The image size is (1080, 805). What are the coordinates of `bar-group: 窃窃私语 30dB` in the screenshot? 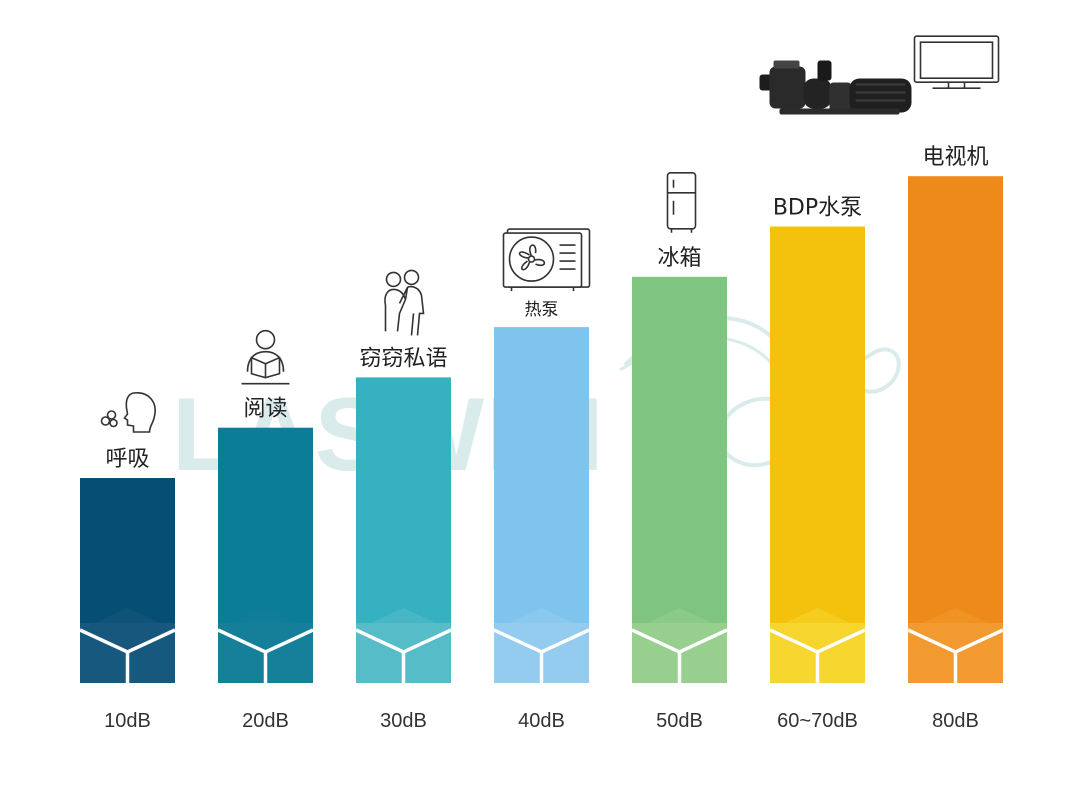 It's located at (403, 539).